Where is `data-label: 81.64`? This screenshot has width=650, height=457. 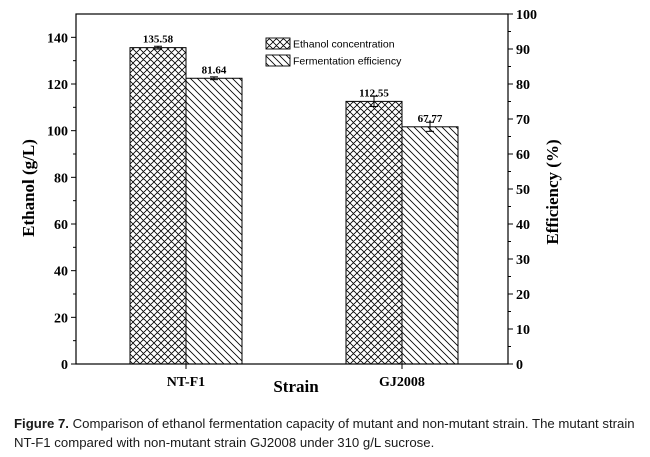
data-label: 81.64 is located at coordinates (214, 70).